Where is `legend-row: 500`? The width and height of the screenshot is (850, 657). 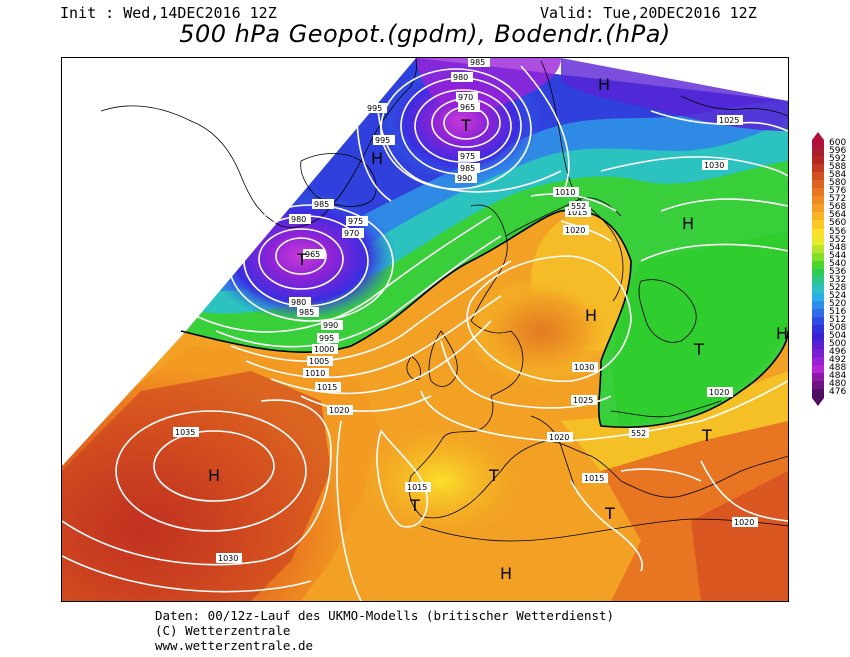 legend-row: 500 is located at coordinates (829, 345).